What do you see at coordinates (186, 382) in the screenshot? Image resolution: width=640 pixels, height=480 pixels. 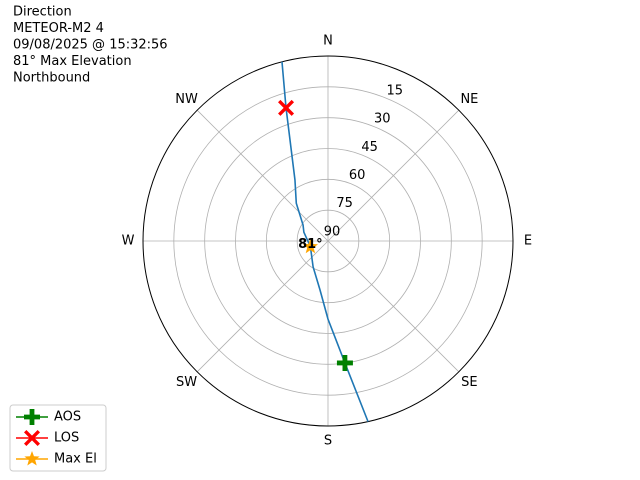 I see `theta-tick-label: SW` at bounding box center [186, 382].